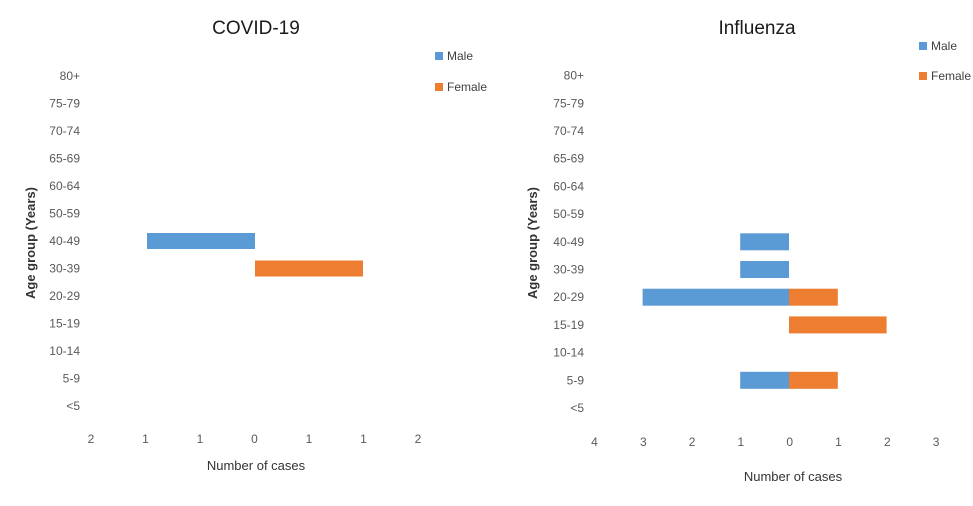  I want to click on chart-title: COVID-19, so click(256, 28).